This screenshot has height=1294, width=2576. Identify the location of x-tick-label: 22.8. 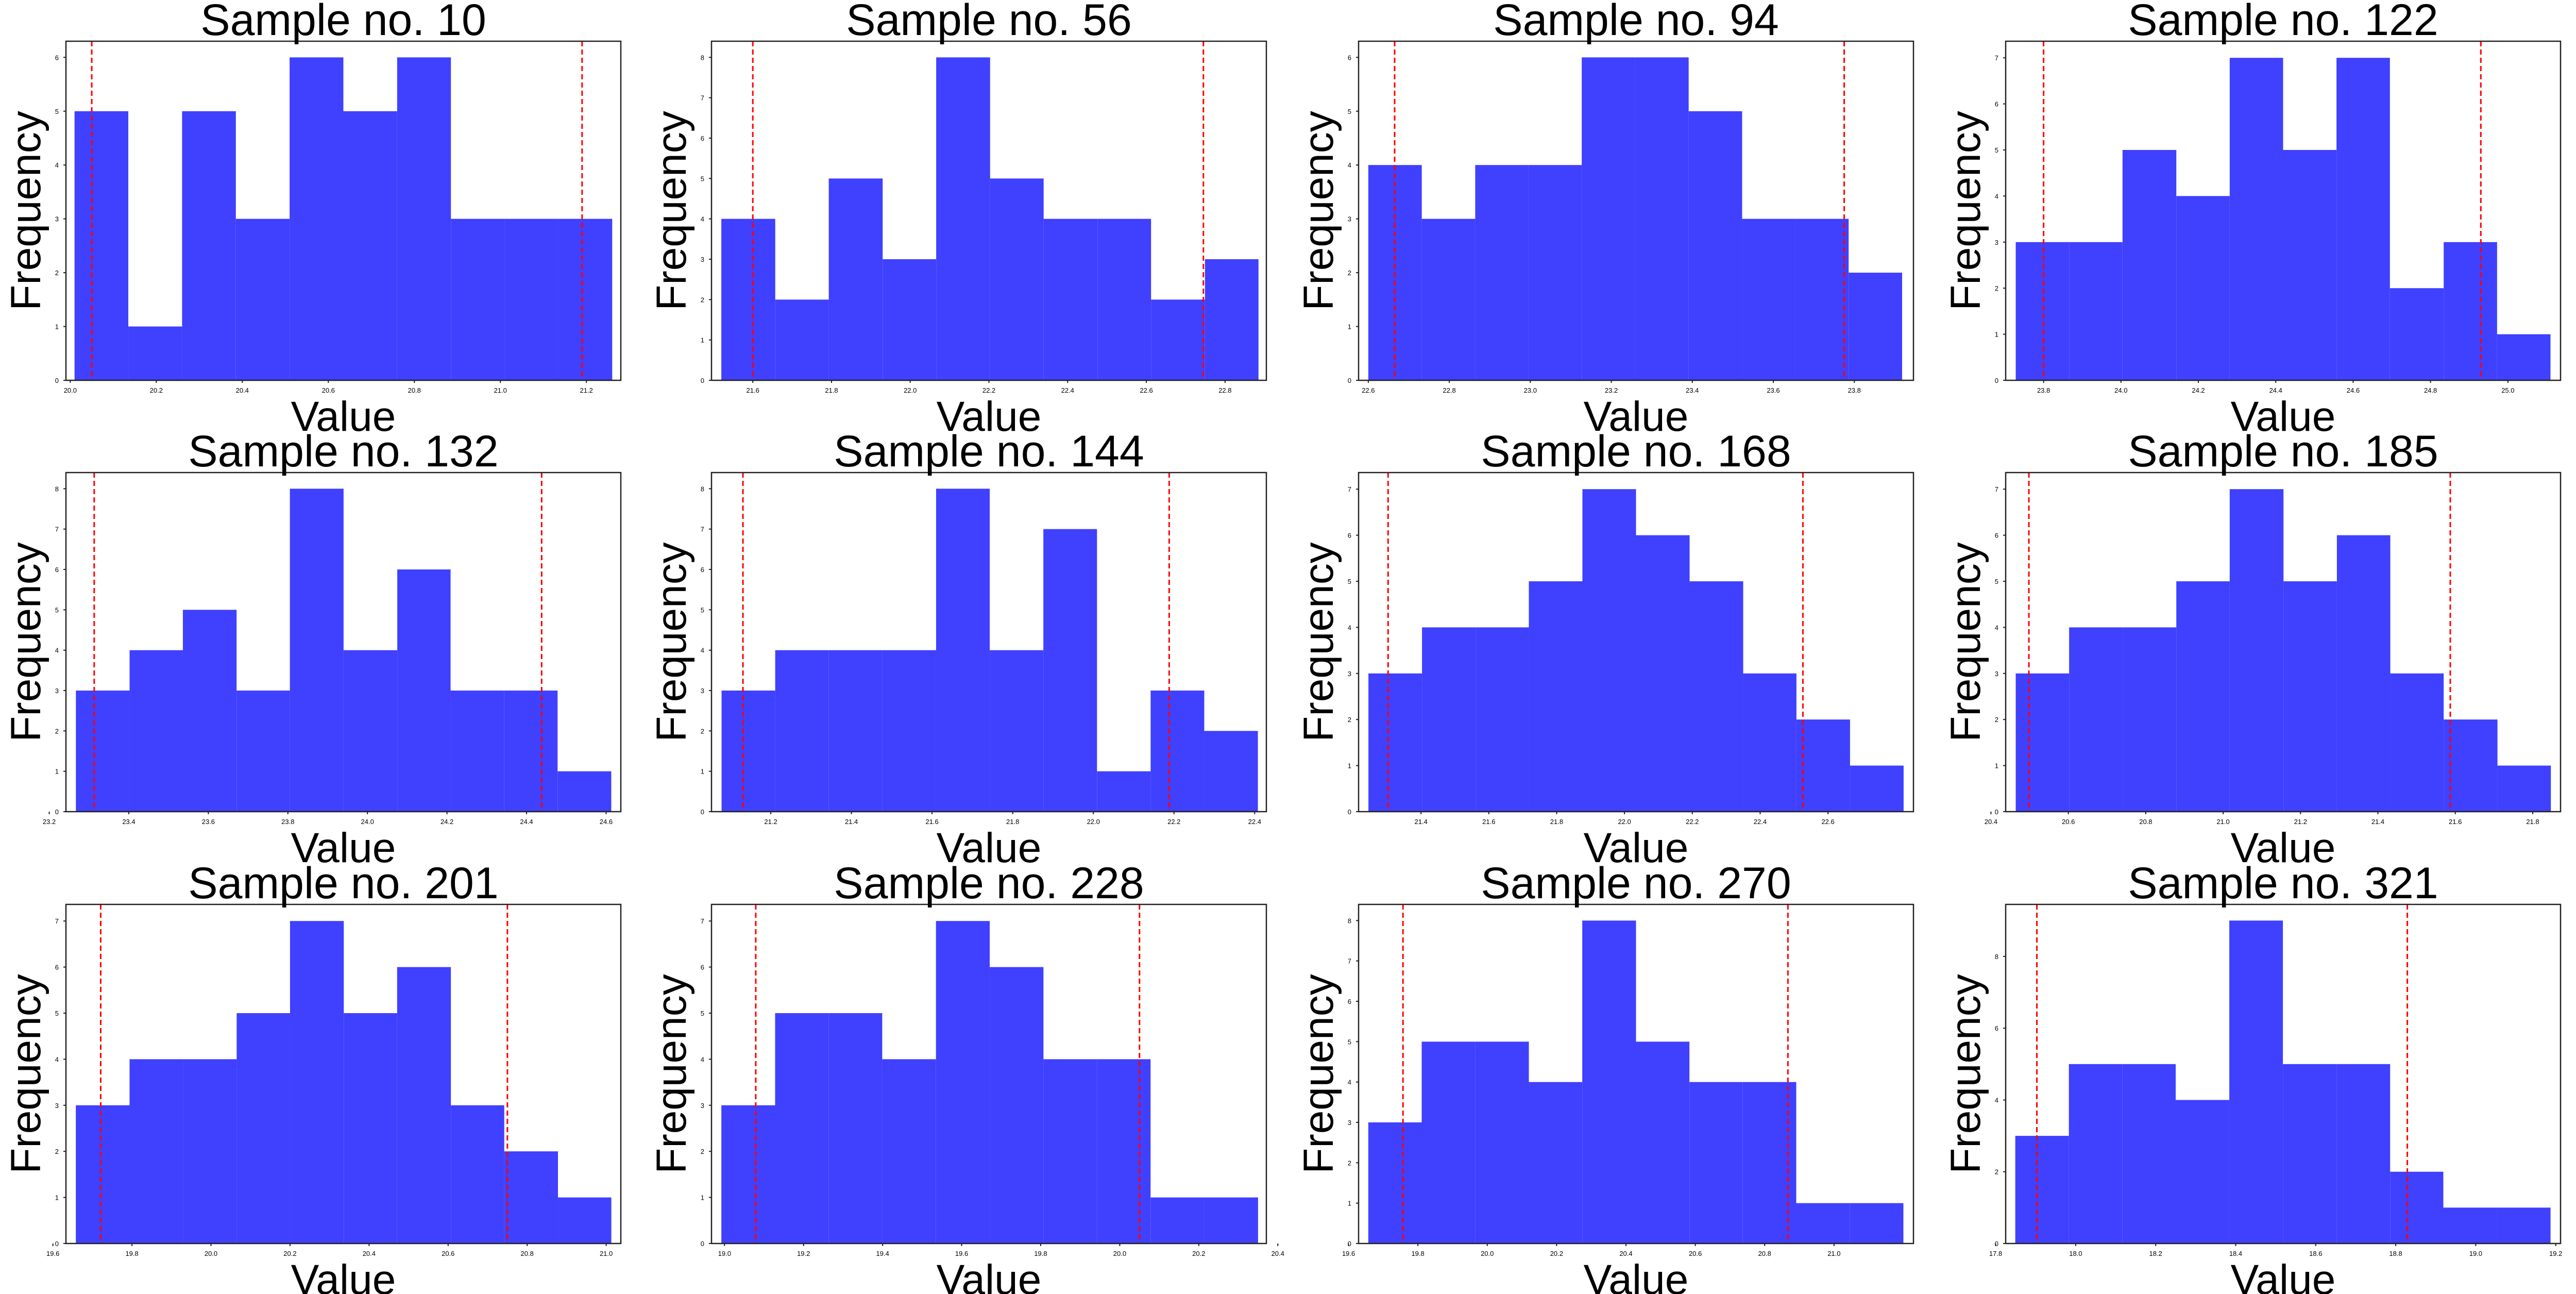
(1449, 390).